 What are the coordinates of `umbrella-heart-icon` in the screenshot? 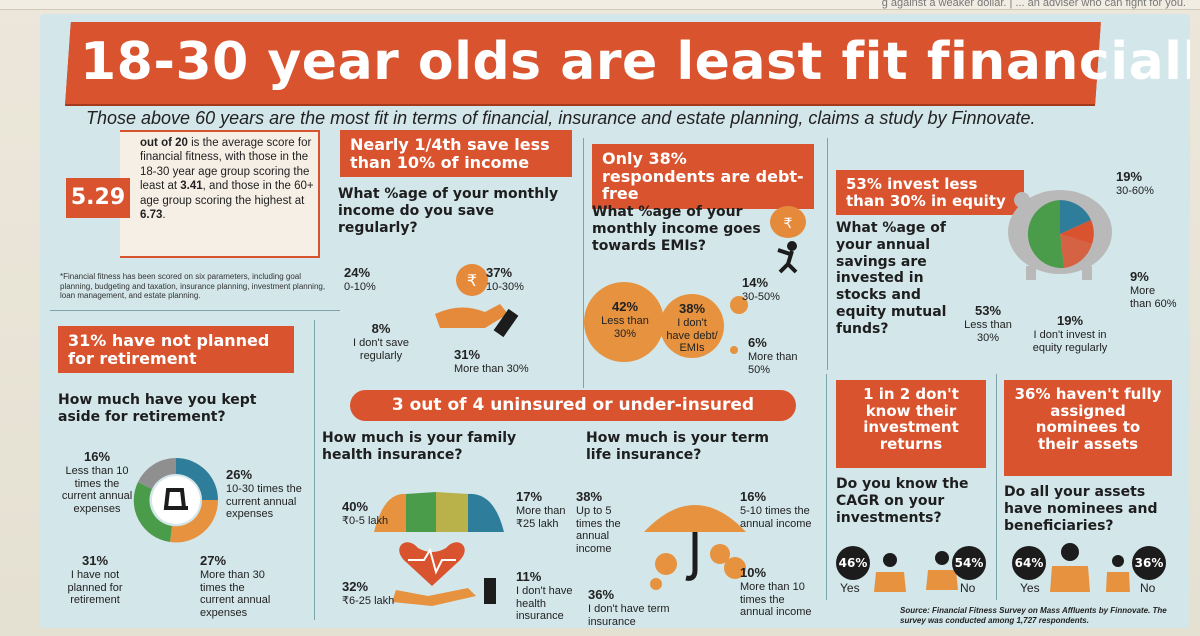 It's located at (439, 549).